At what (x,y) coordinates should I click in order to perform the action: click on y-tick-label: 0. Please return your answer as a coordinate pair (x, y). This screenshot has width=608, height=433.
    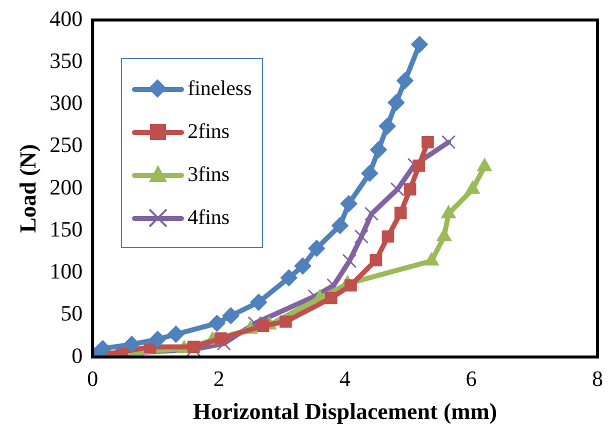
    Looking at the image, I should click on (77, 355).